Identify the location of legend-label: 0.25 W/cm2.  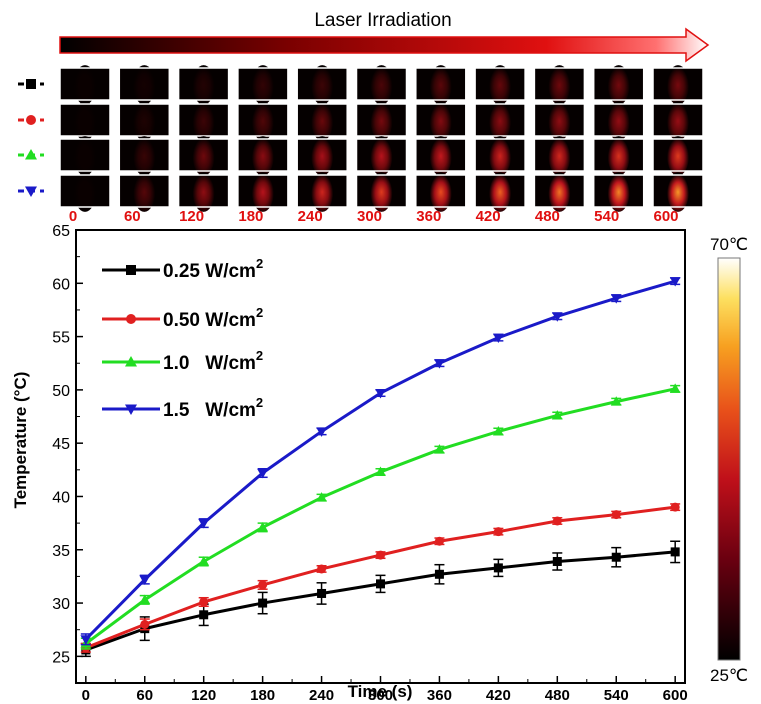
(213, 269).